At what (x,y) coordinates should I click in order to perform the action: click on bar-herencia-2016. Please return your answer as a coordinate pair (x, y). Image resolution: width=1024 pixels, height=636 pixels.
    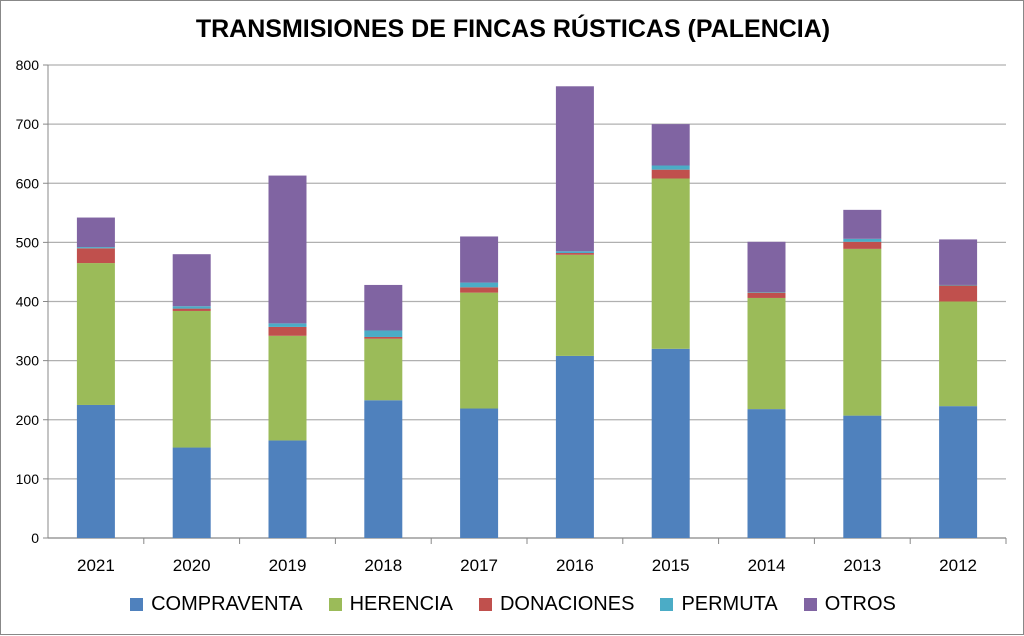
    Looking at the image, I should click on (574, 305).